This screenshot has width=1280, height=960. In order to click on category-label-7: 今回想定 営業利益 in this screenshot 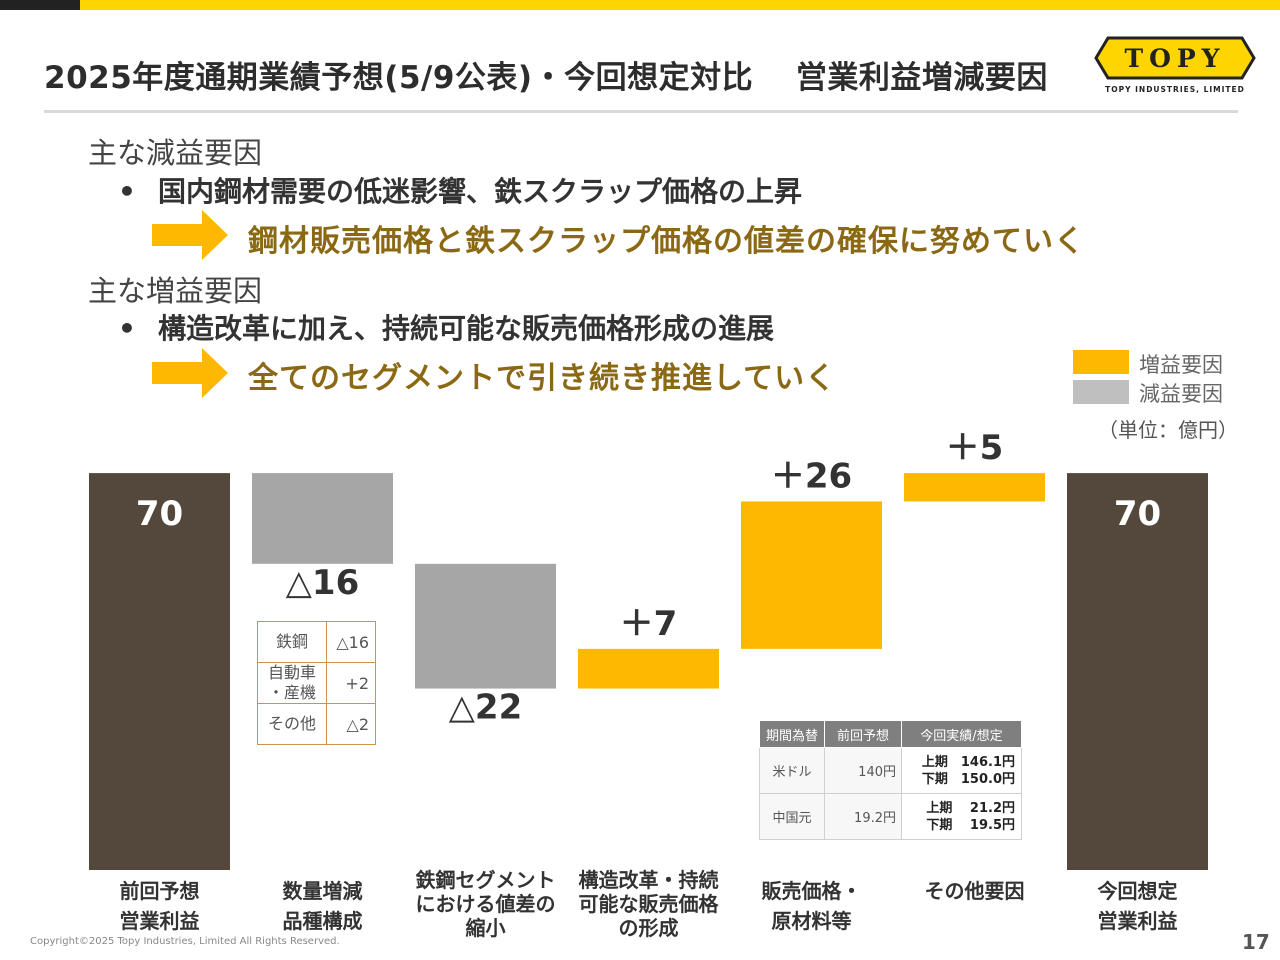, I will do `click(1137, 906)`.